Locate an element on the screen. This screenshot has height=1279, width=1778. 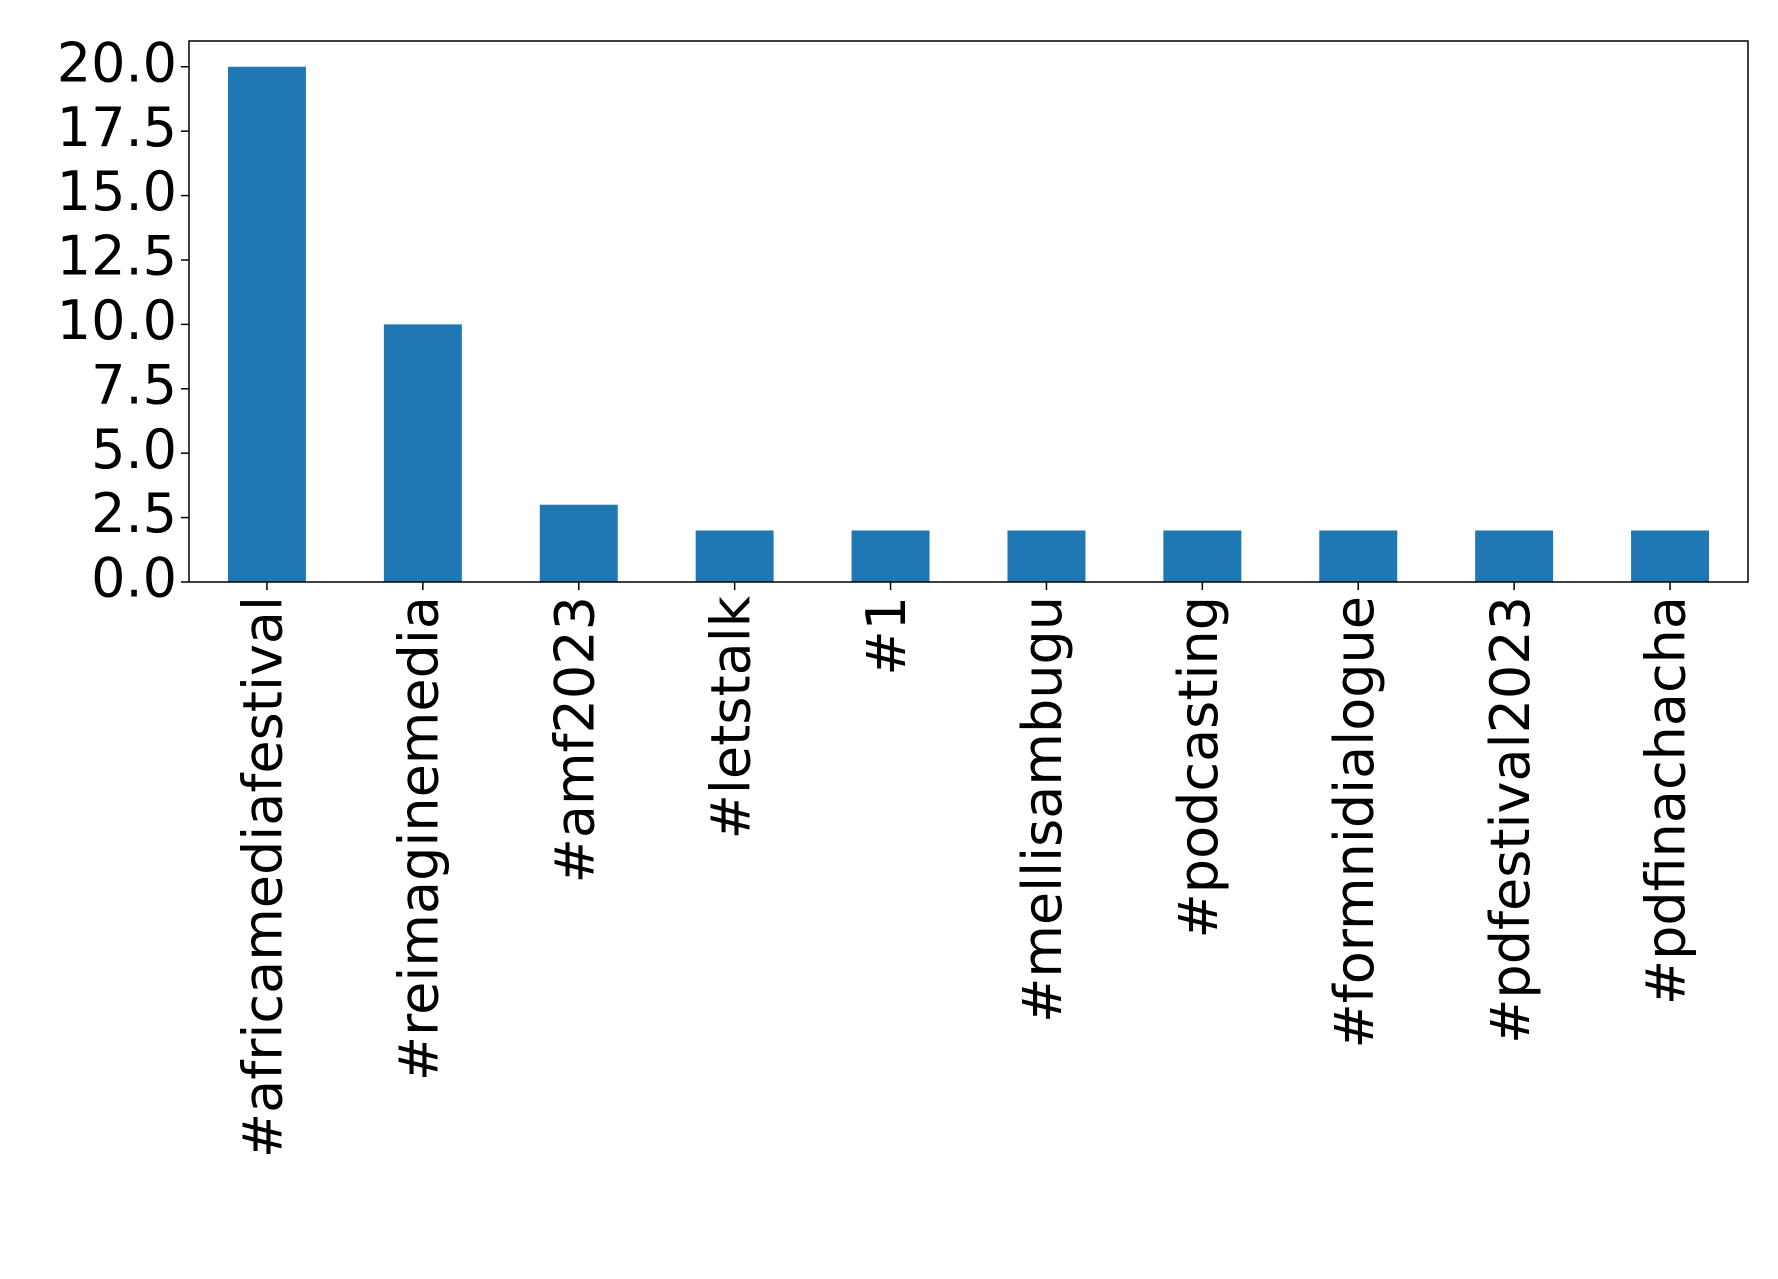
x-tick-label: #pdfinachacha is located at coordinates (1666, 800).